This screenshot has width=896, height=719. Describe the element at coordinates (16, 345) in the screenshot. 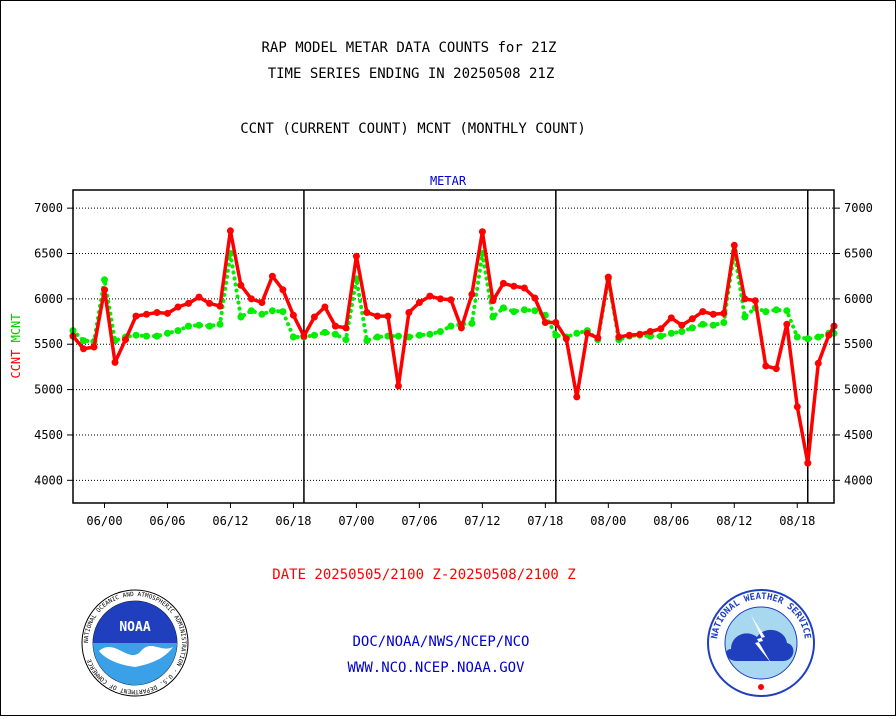

I see `svg-text: CCNT MCNT` at that location.